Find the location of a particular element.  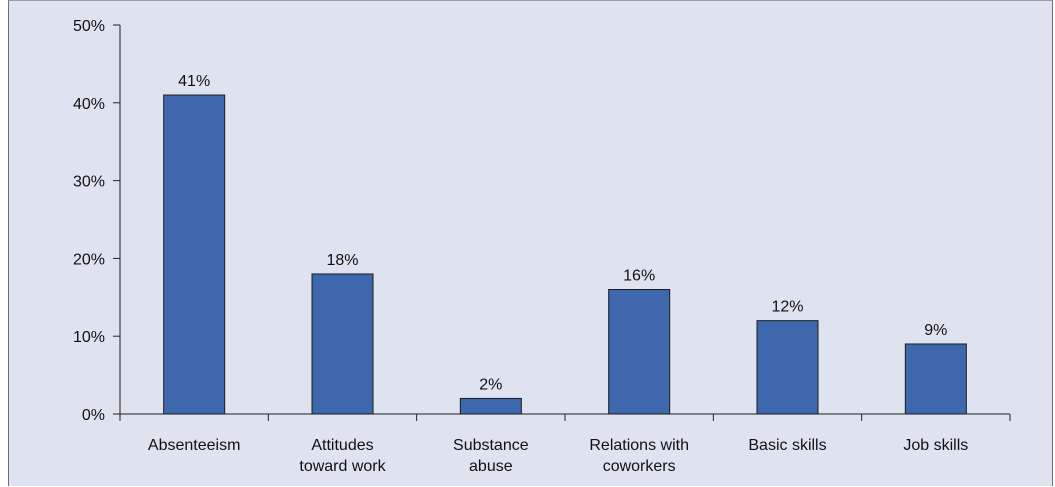

data-label: 2% is located at coordinates (490, 384).